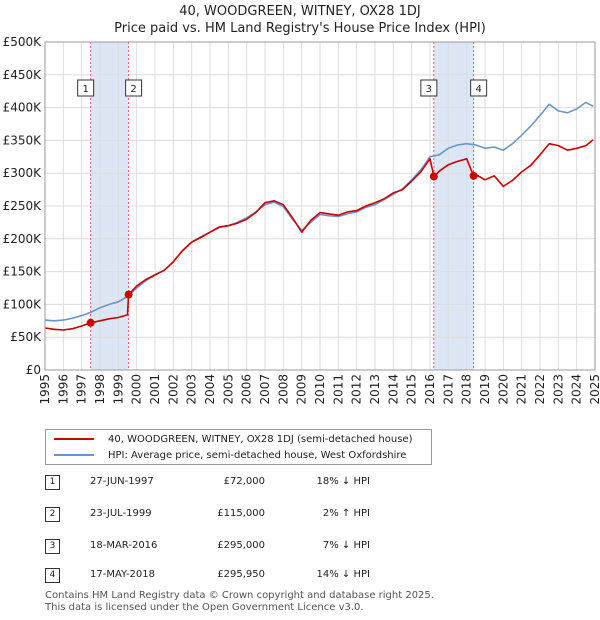 Image resolution: width=600 pixels, height=620 pixels. What do you see at coordinates (228, 389) in the screenshot?
I see `x-tick-label: 2005` at bounding box center [228, 389].